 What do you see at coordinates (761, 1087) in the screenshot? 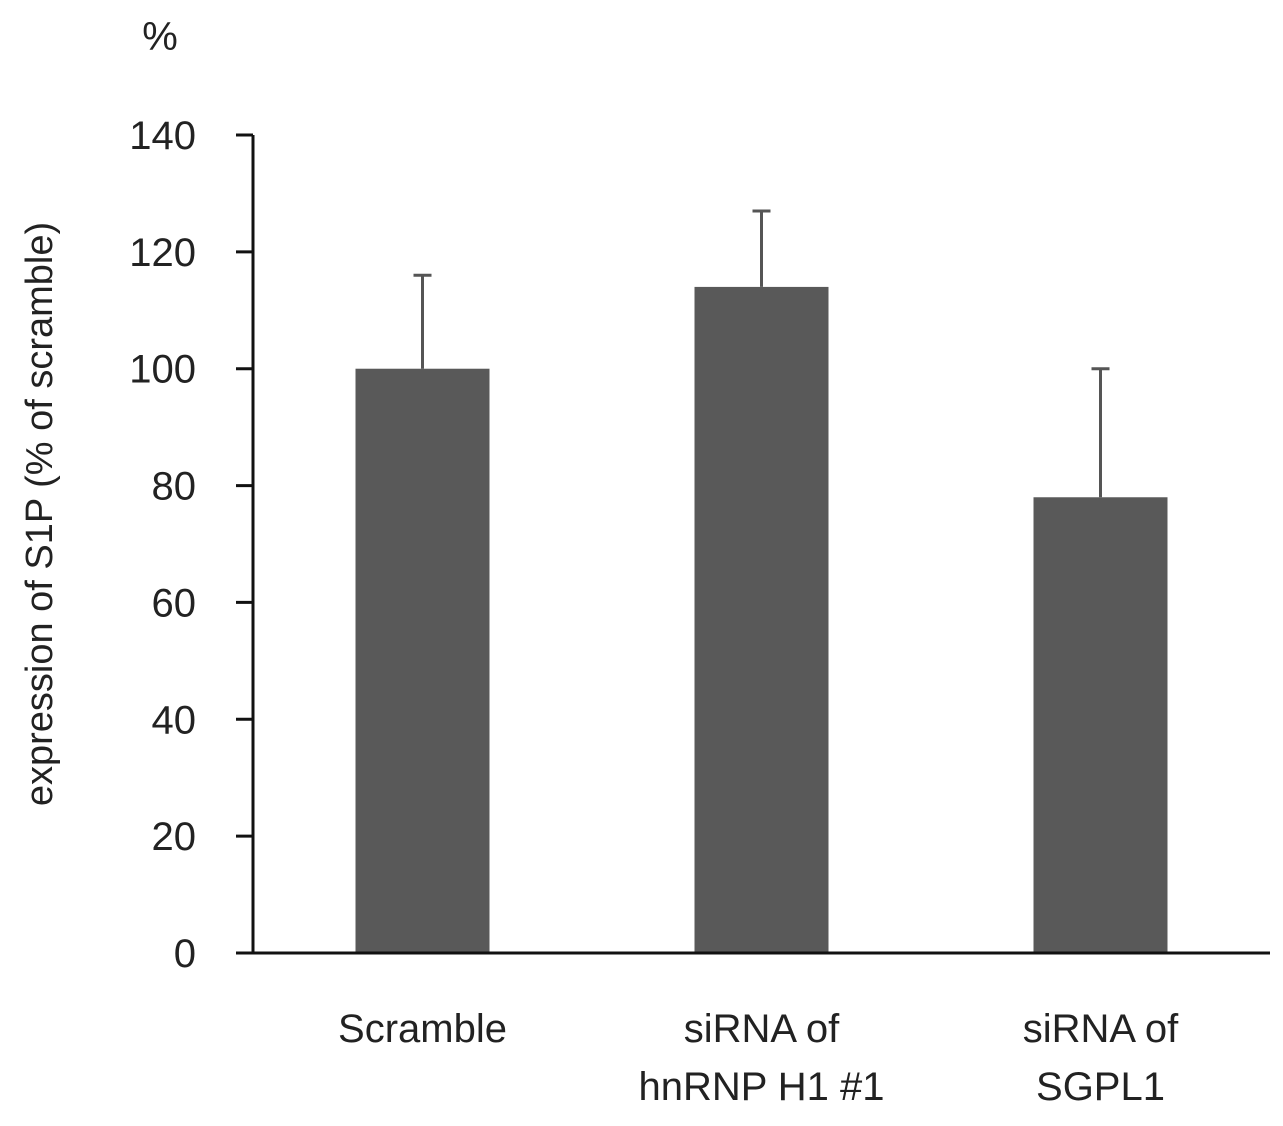
I see `x-category-label: hnRNP H1 #1` at bounding box center [761, 1087].